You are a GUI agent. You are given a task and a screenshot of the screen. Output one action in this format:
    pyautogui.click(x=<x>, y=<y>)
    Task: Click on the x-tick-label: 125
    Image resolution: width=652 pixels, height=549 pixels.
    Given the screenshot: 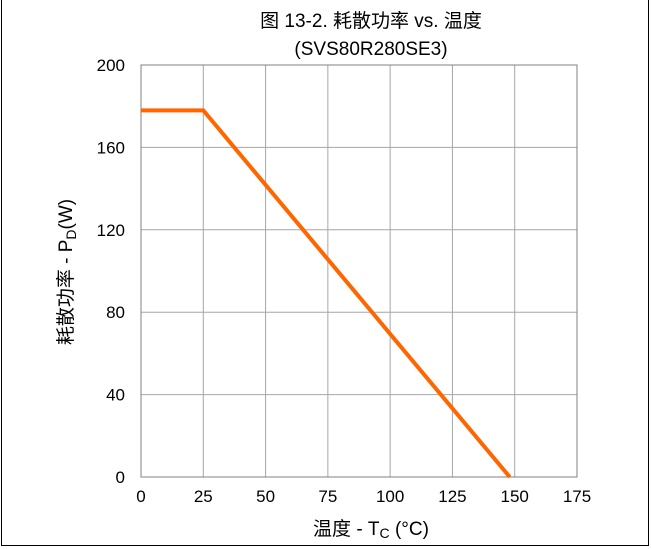 What is the action you would take?
    pyautogui.click(x=452, y=496)
    